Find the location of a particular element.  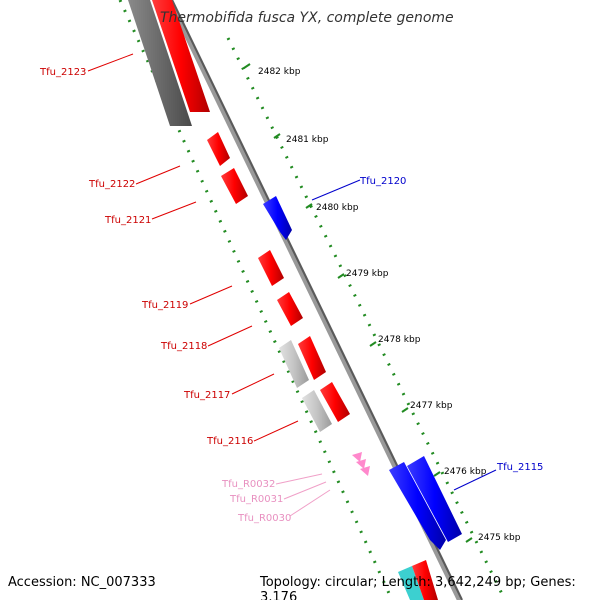

tick-label: 2479 kbp is located at coordinates (367, 274).